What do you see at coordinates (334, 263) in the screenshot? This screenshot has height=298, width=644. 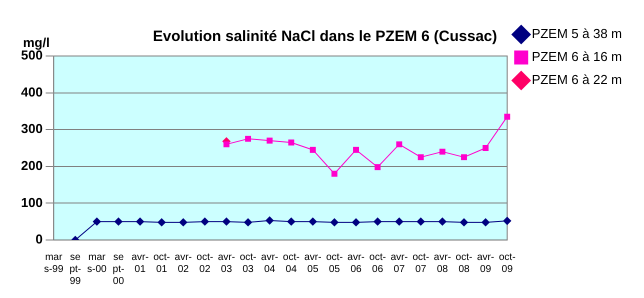 I see `x-tick-label: oct- 05` at bounding box center [334, 263].